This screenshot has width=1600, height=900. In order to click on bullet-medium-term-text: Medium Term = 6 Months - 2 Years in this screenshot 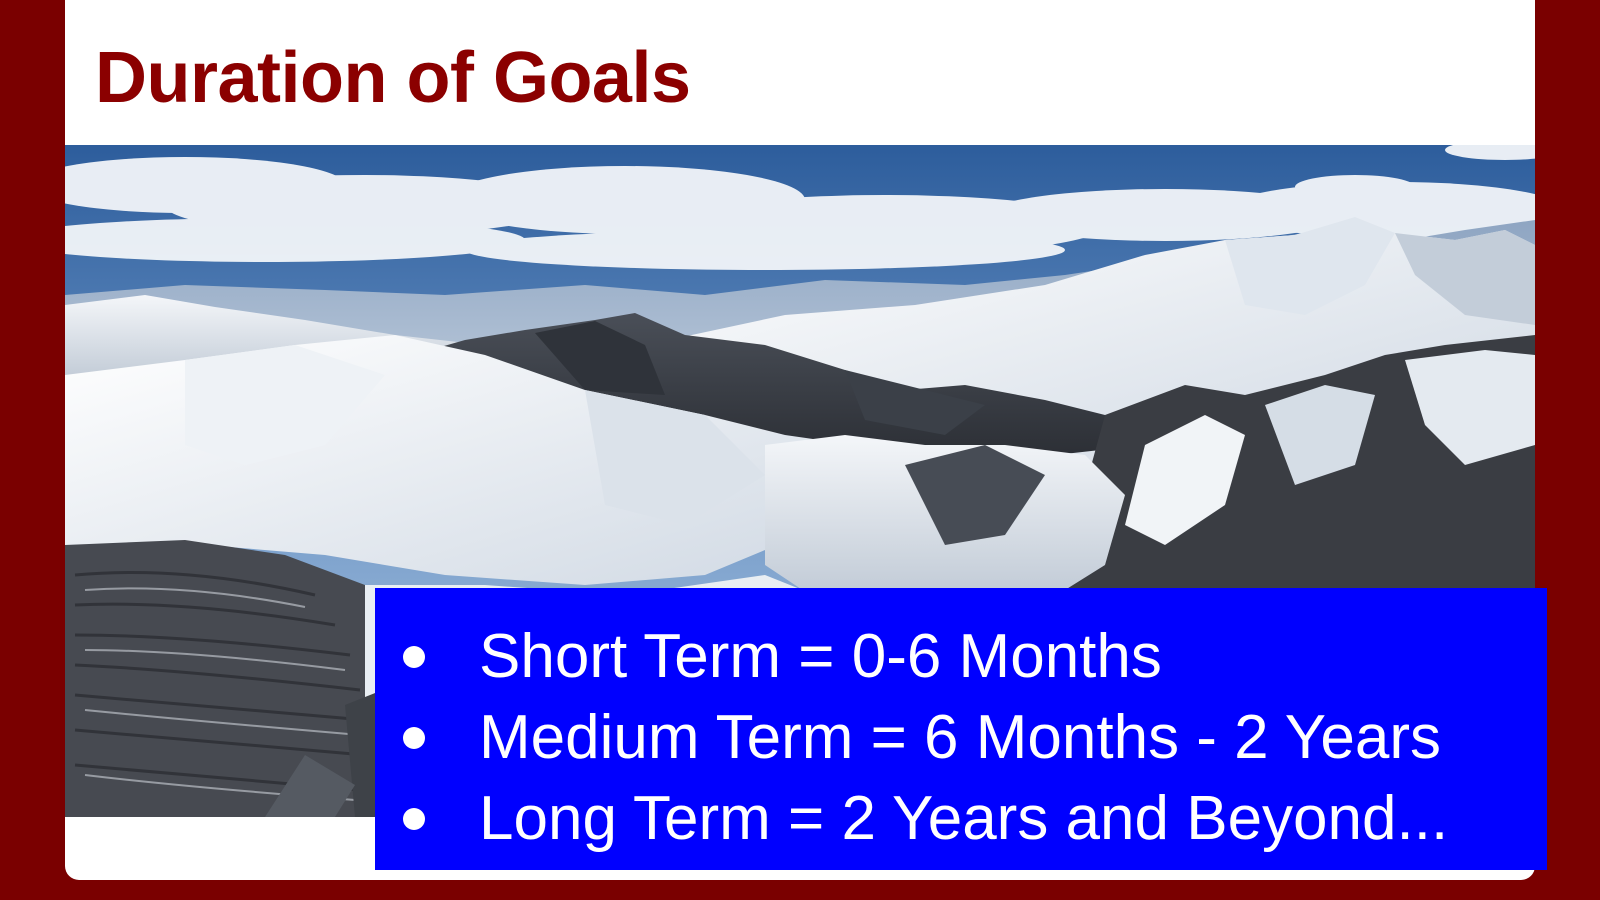, I will do `click(960, 737)`.